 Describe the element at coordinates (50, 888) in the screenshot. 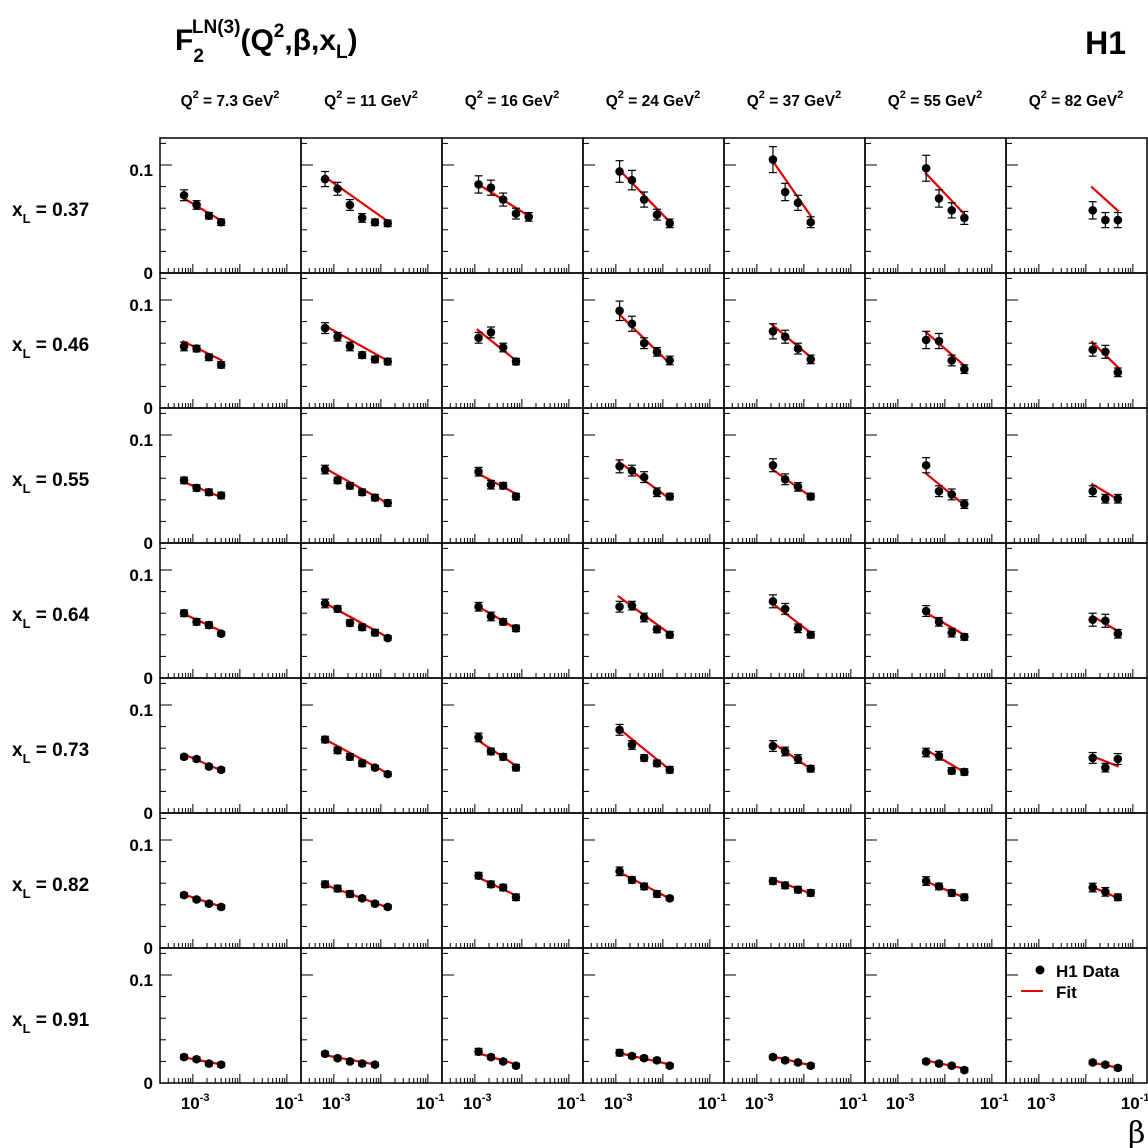

I see `row-label: xL = 0.82` at that location.